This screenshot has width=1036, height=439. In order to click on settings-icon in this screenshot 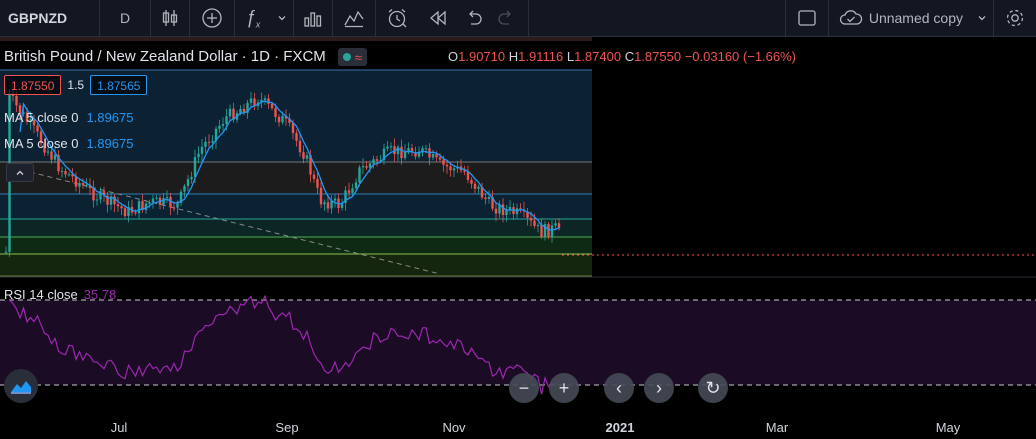, I will do `click(1015, 18)`.